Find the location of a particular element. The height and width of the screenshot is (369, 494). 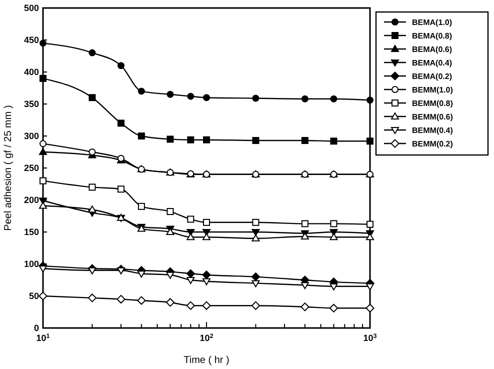

legend-label: BEMA(0.6) is located at coordinates (432, 49).